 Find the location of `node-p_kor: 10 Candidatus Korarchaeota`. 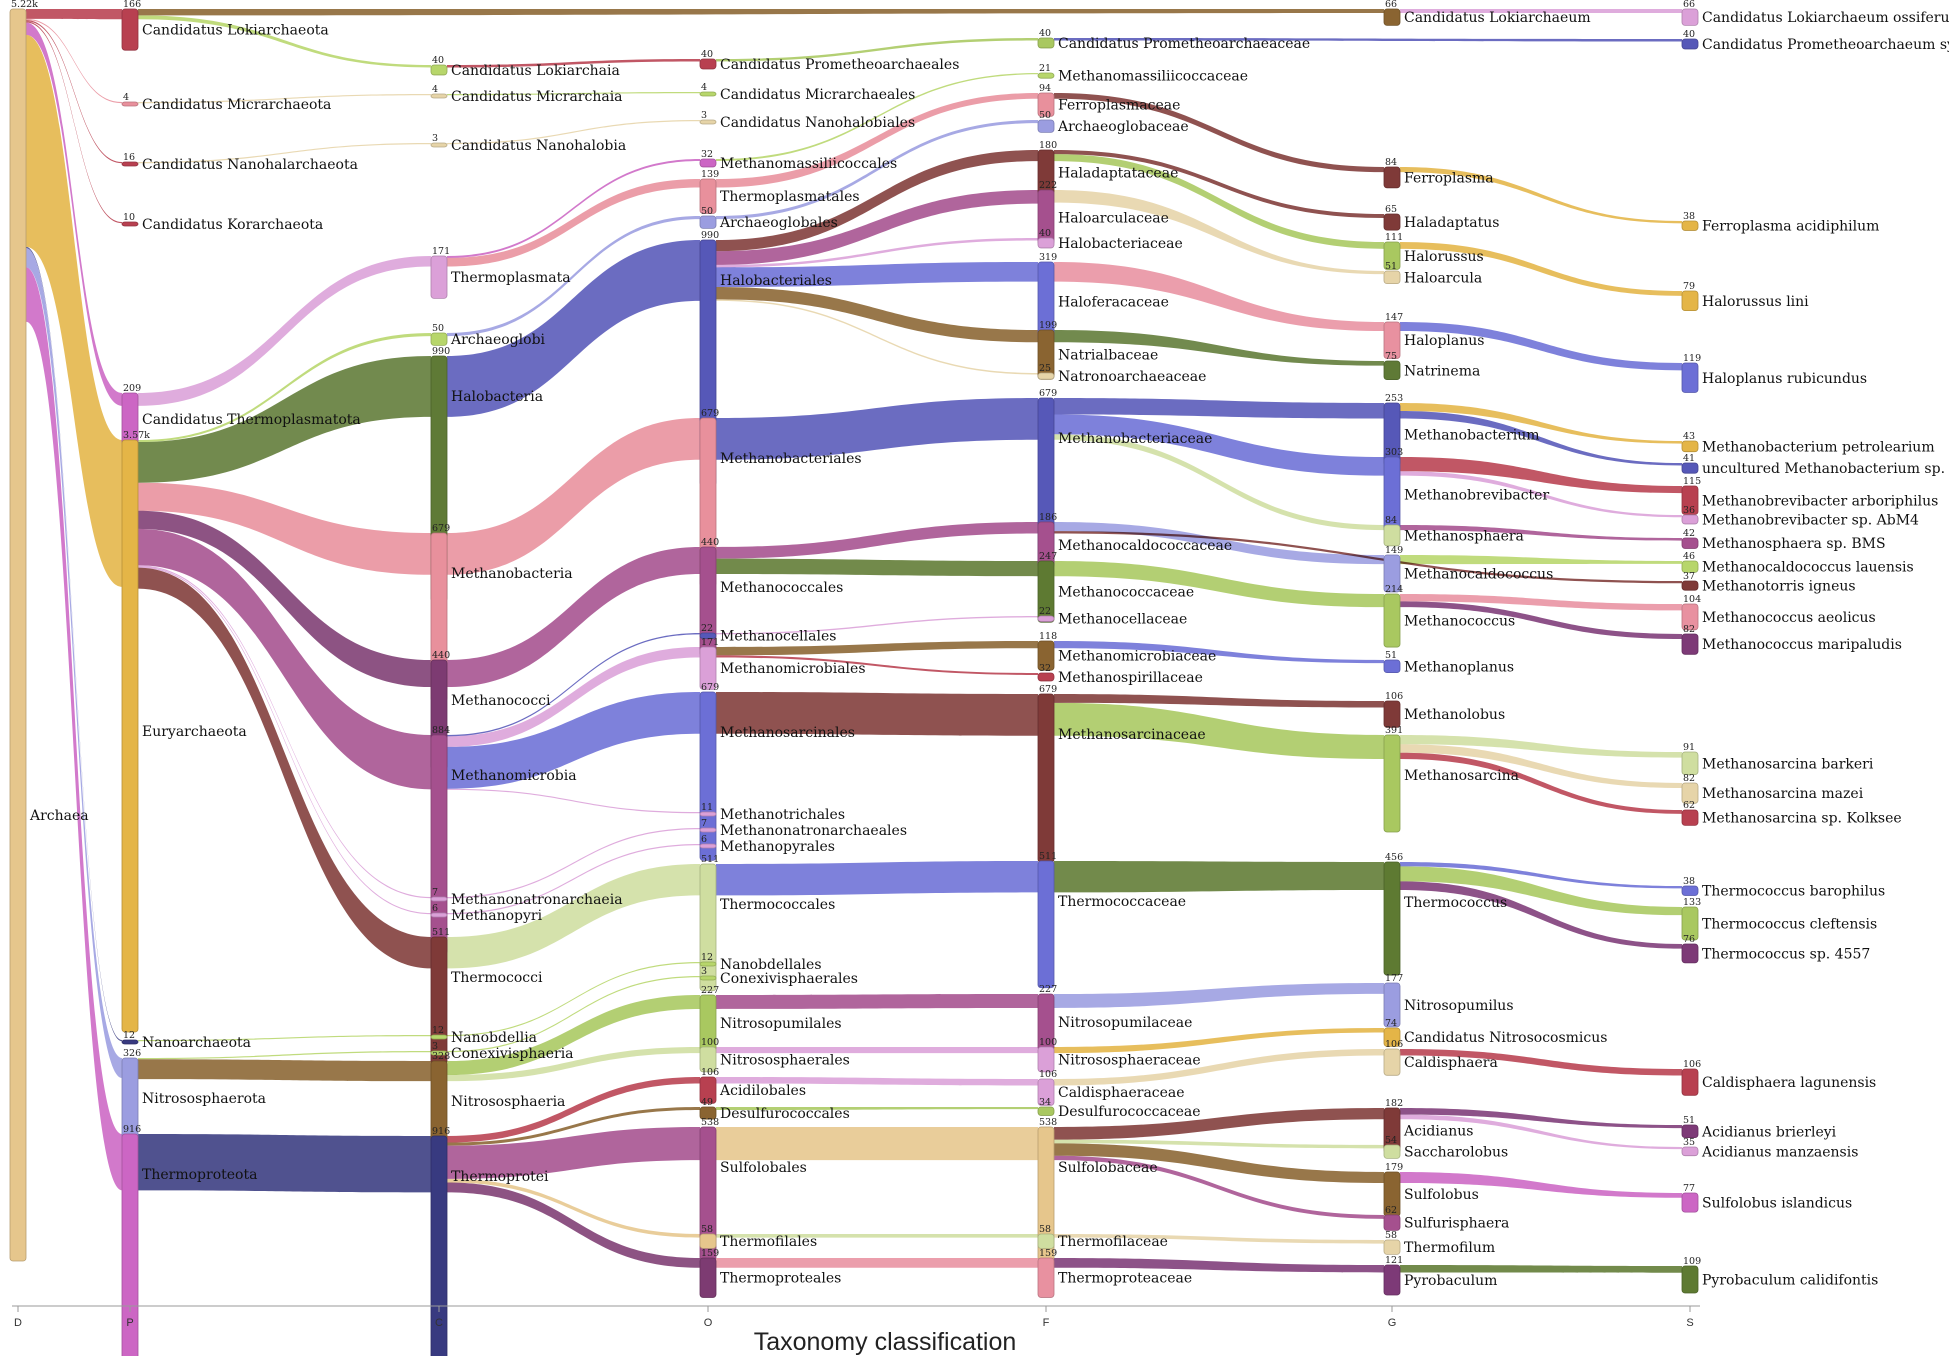

node-p_kor: 10 Candidatus Korarchaeota is located at coordinates (222, 222).